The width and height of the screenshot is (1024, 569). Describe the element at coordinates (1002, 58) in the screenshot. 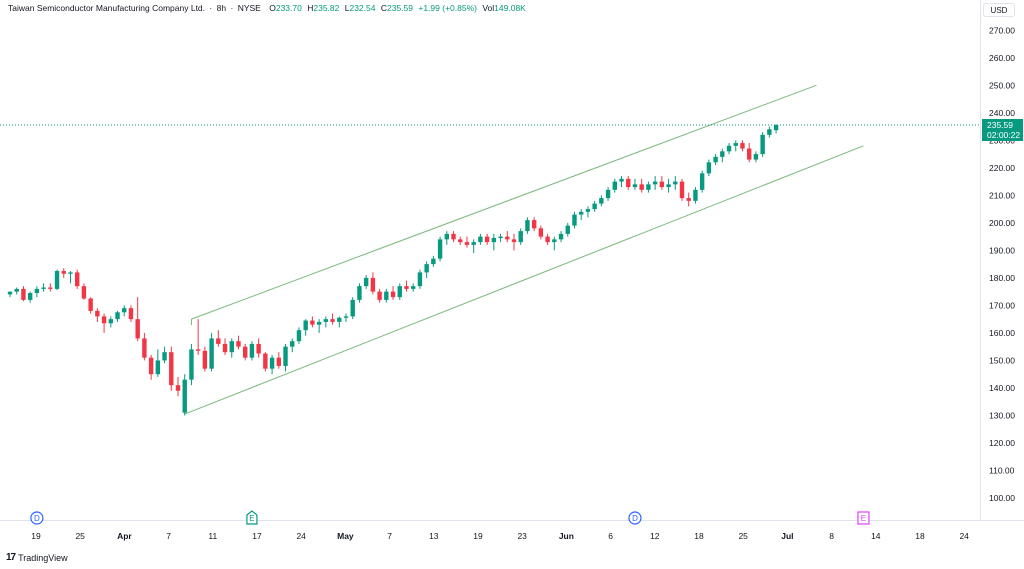

I see `price-tick-label: 260.00` at that location.